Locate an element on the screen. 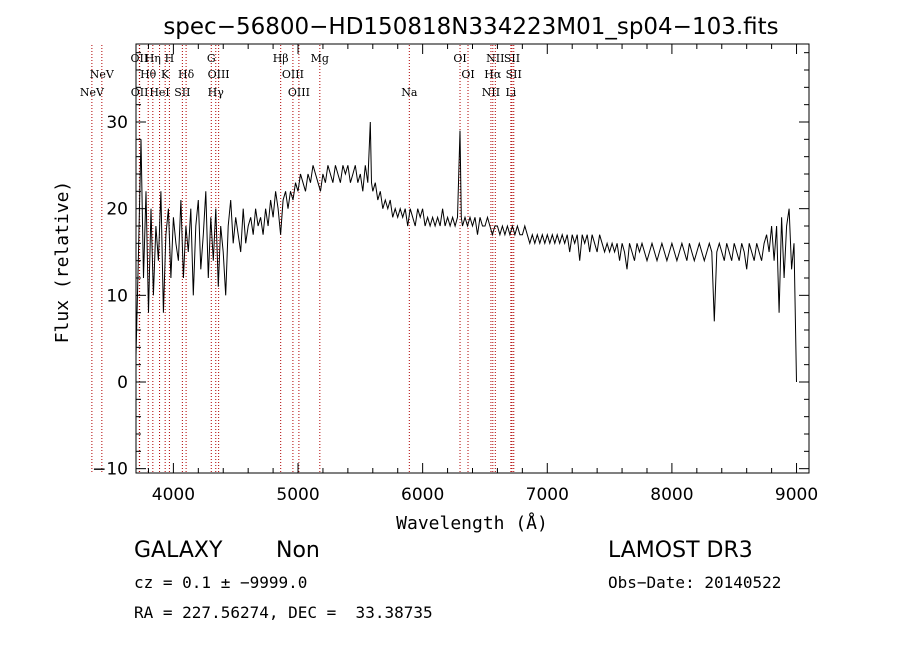 This screenshot has width=900, height=649. y-tick-label-10: 10 is located at coordinates (117, 296).